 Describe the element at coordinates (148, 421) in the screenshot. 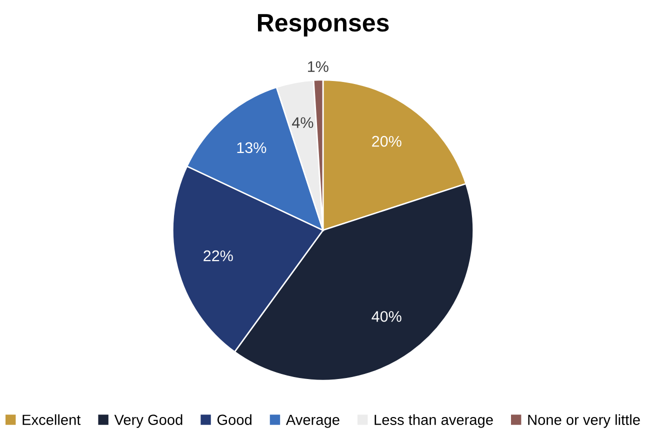

I see `legend-label: Very Good` at that location.